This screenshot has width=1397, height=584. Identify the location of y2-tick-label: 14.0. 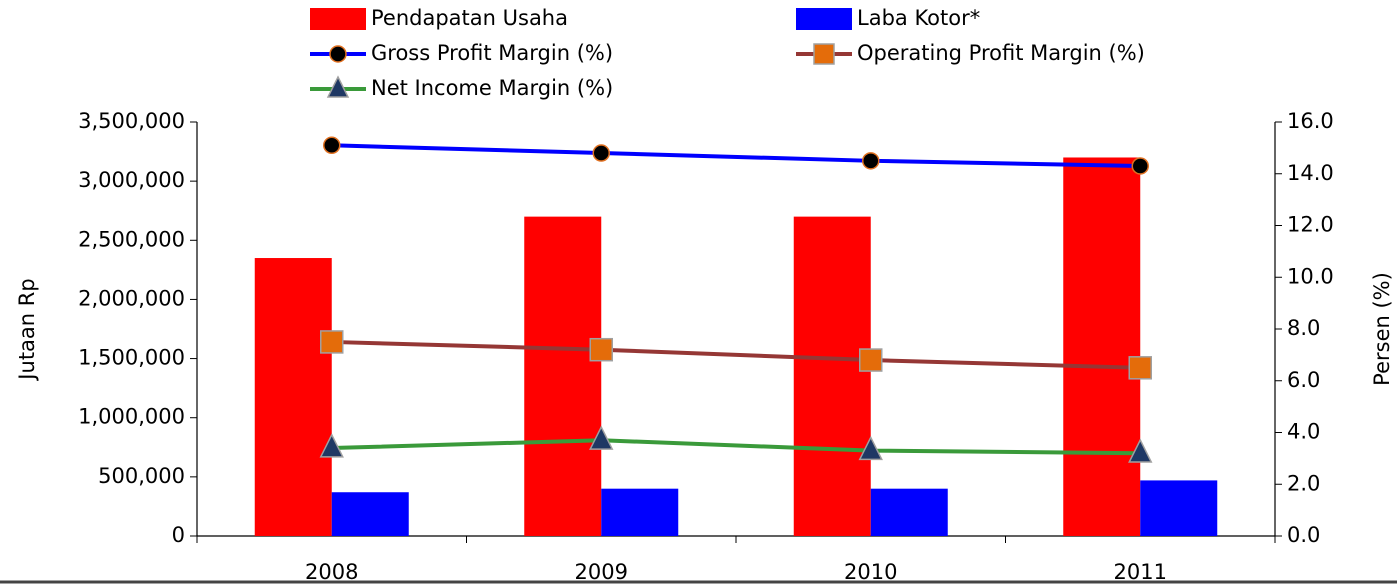
(1310, 173).